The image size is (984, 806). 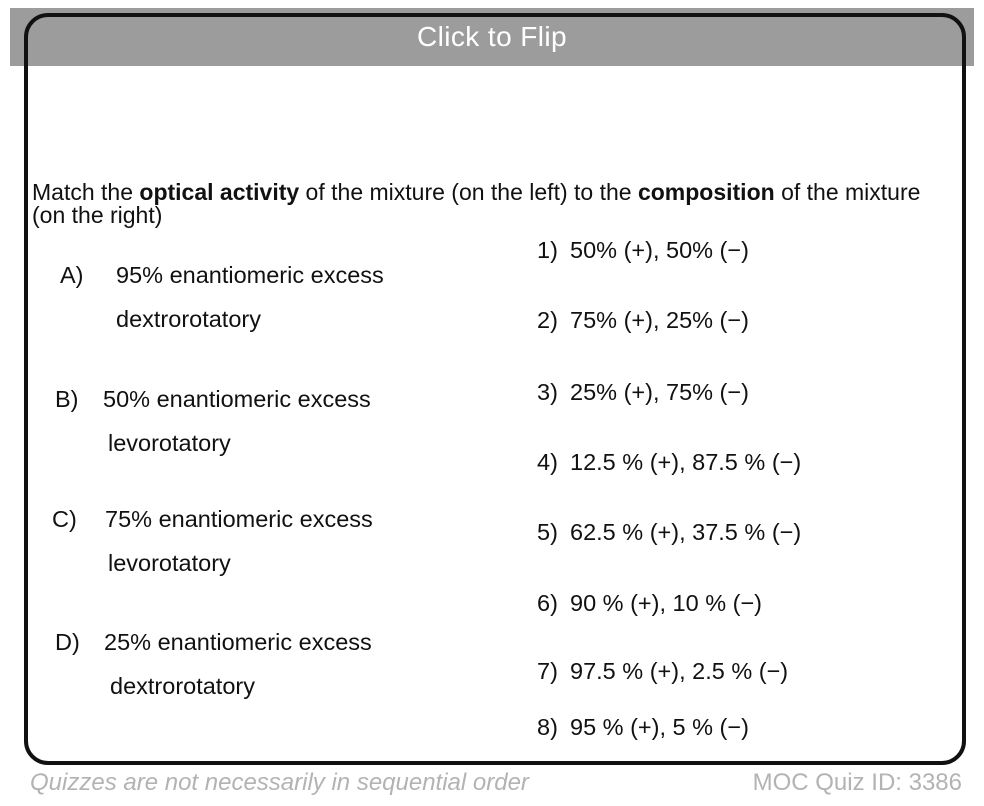 I want to click on question-segment: of the mixture, so click(x=847, y=192).